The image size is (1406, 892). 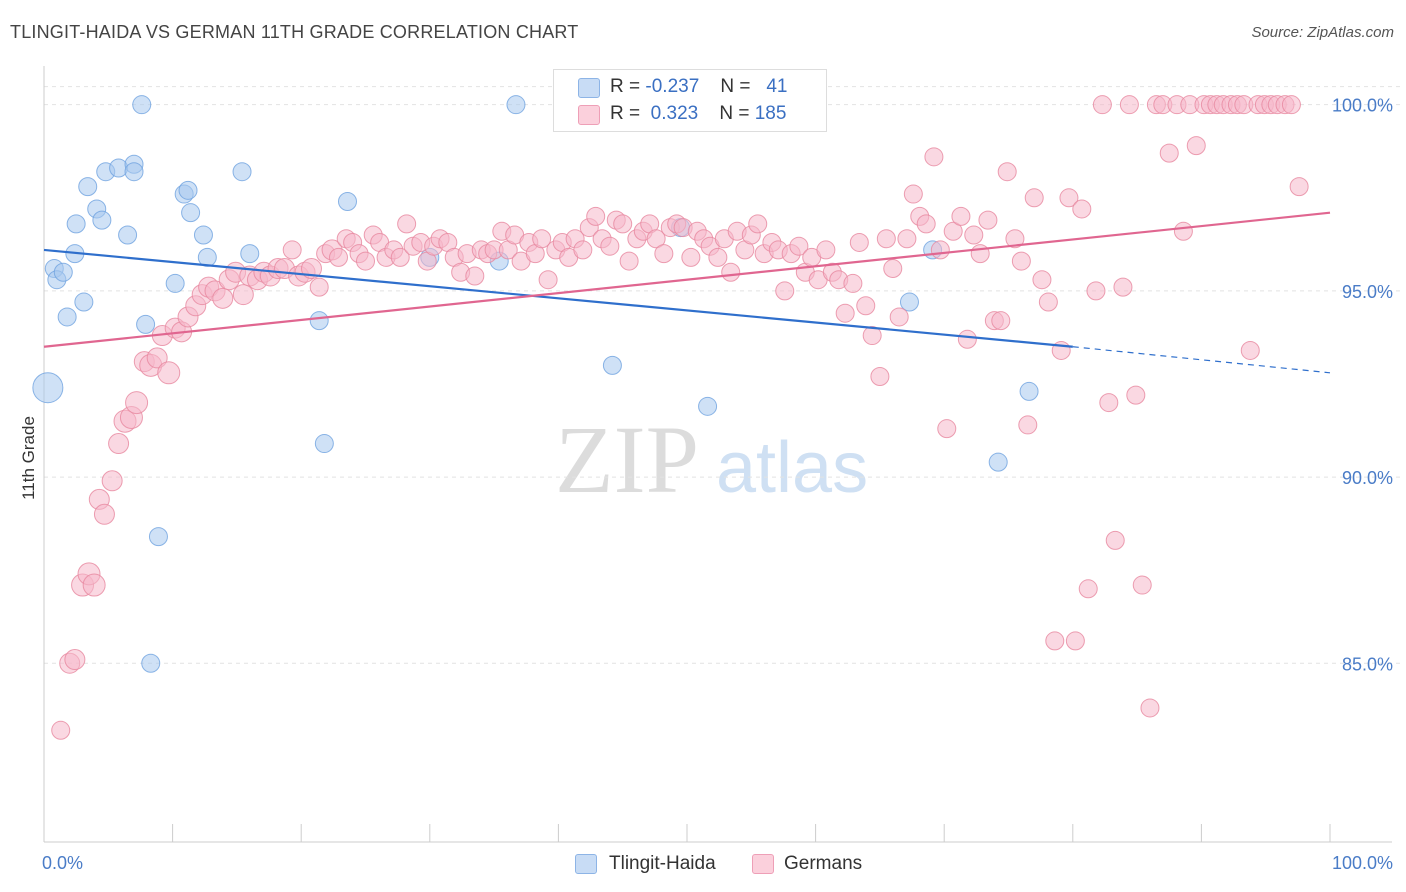 I want to click on legend-r-value: -0.237, so click(x=672, y=86).